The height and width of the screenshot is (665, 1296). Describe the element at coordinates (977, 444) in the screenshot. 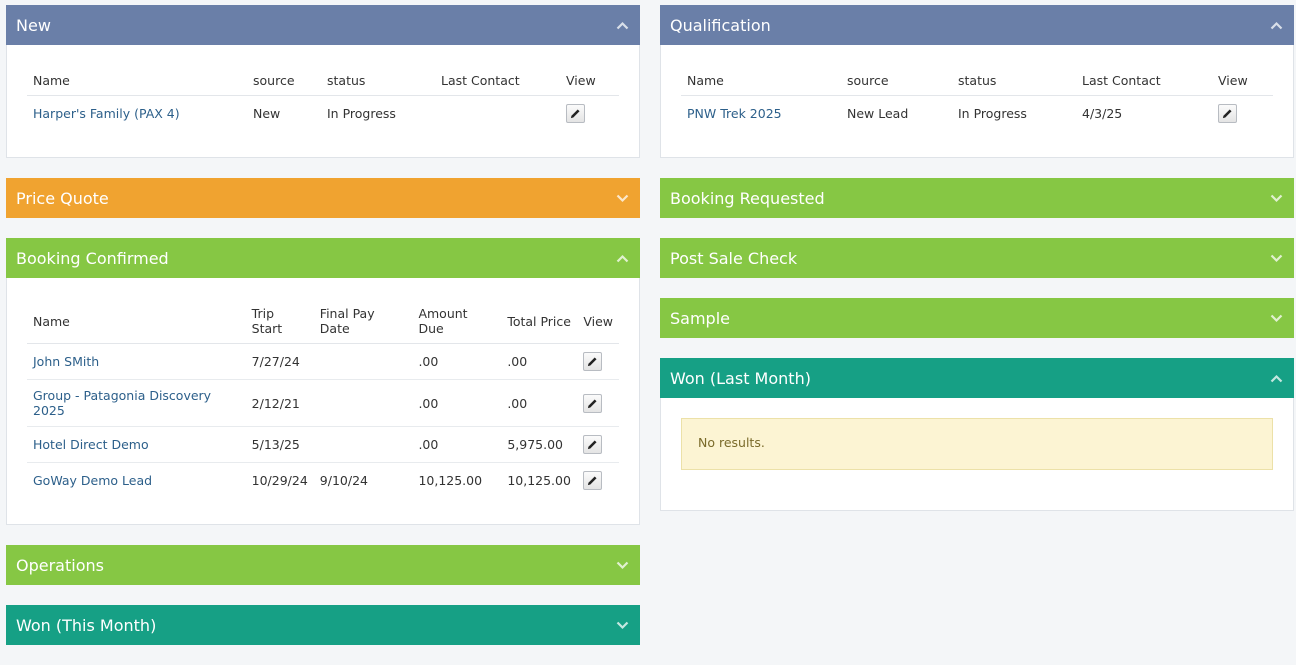

I see `no-results-alert: No results.` at that location.